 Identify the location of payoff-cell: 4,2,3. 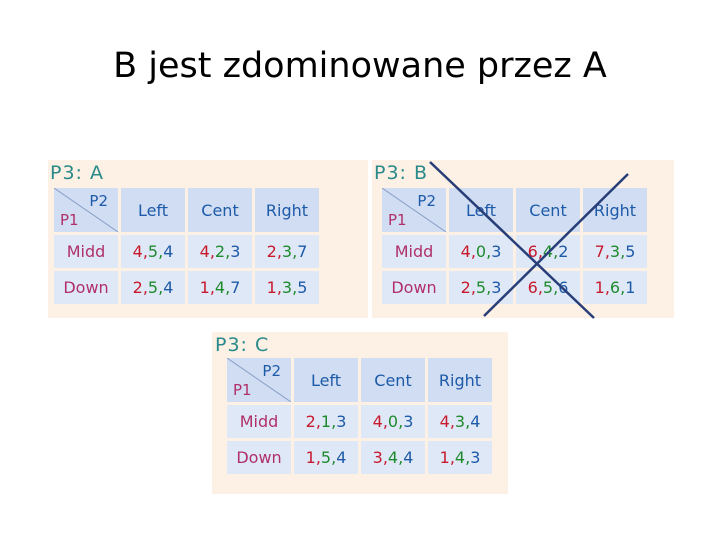
(220, 251).